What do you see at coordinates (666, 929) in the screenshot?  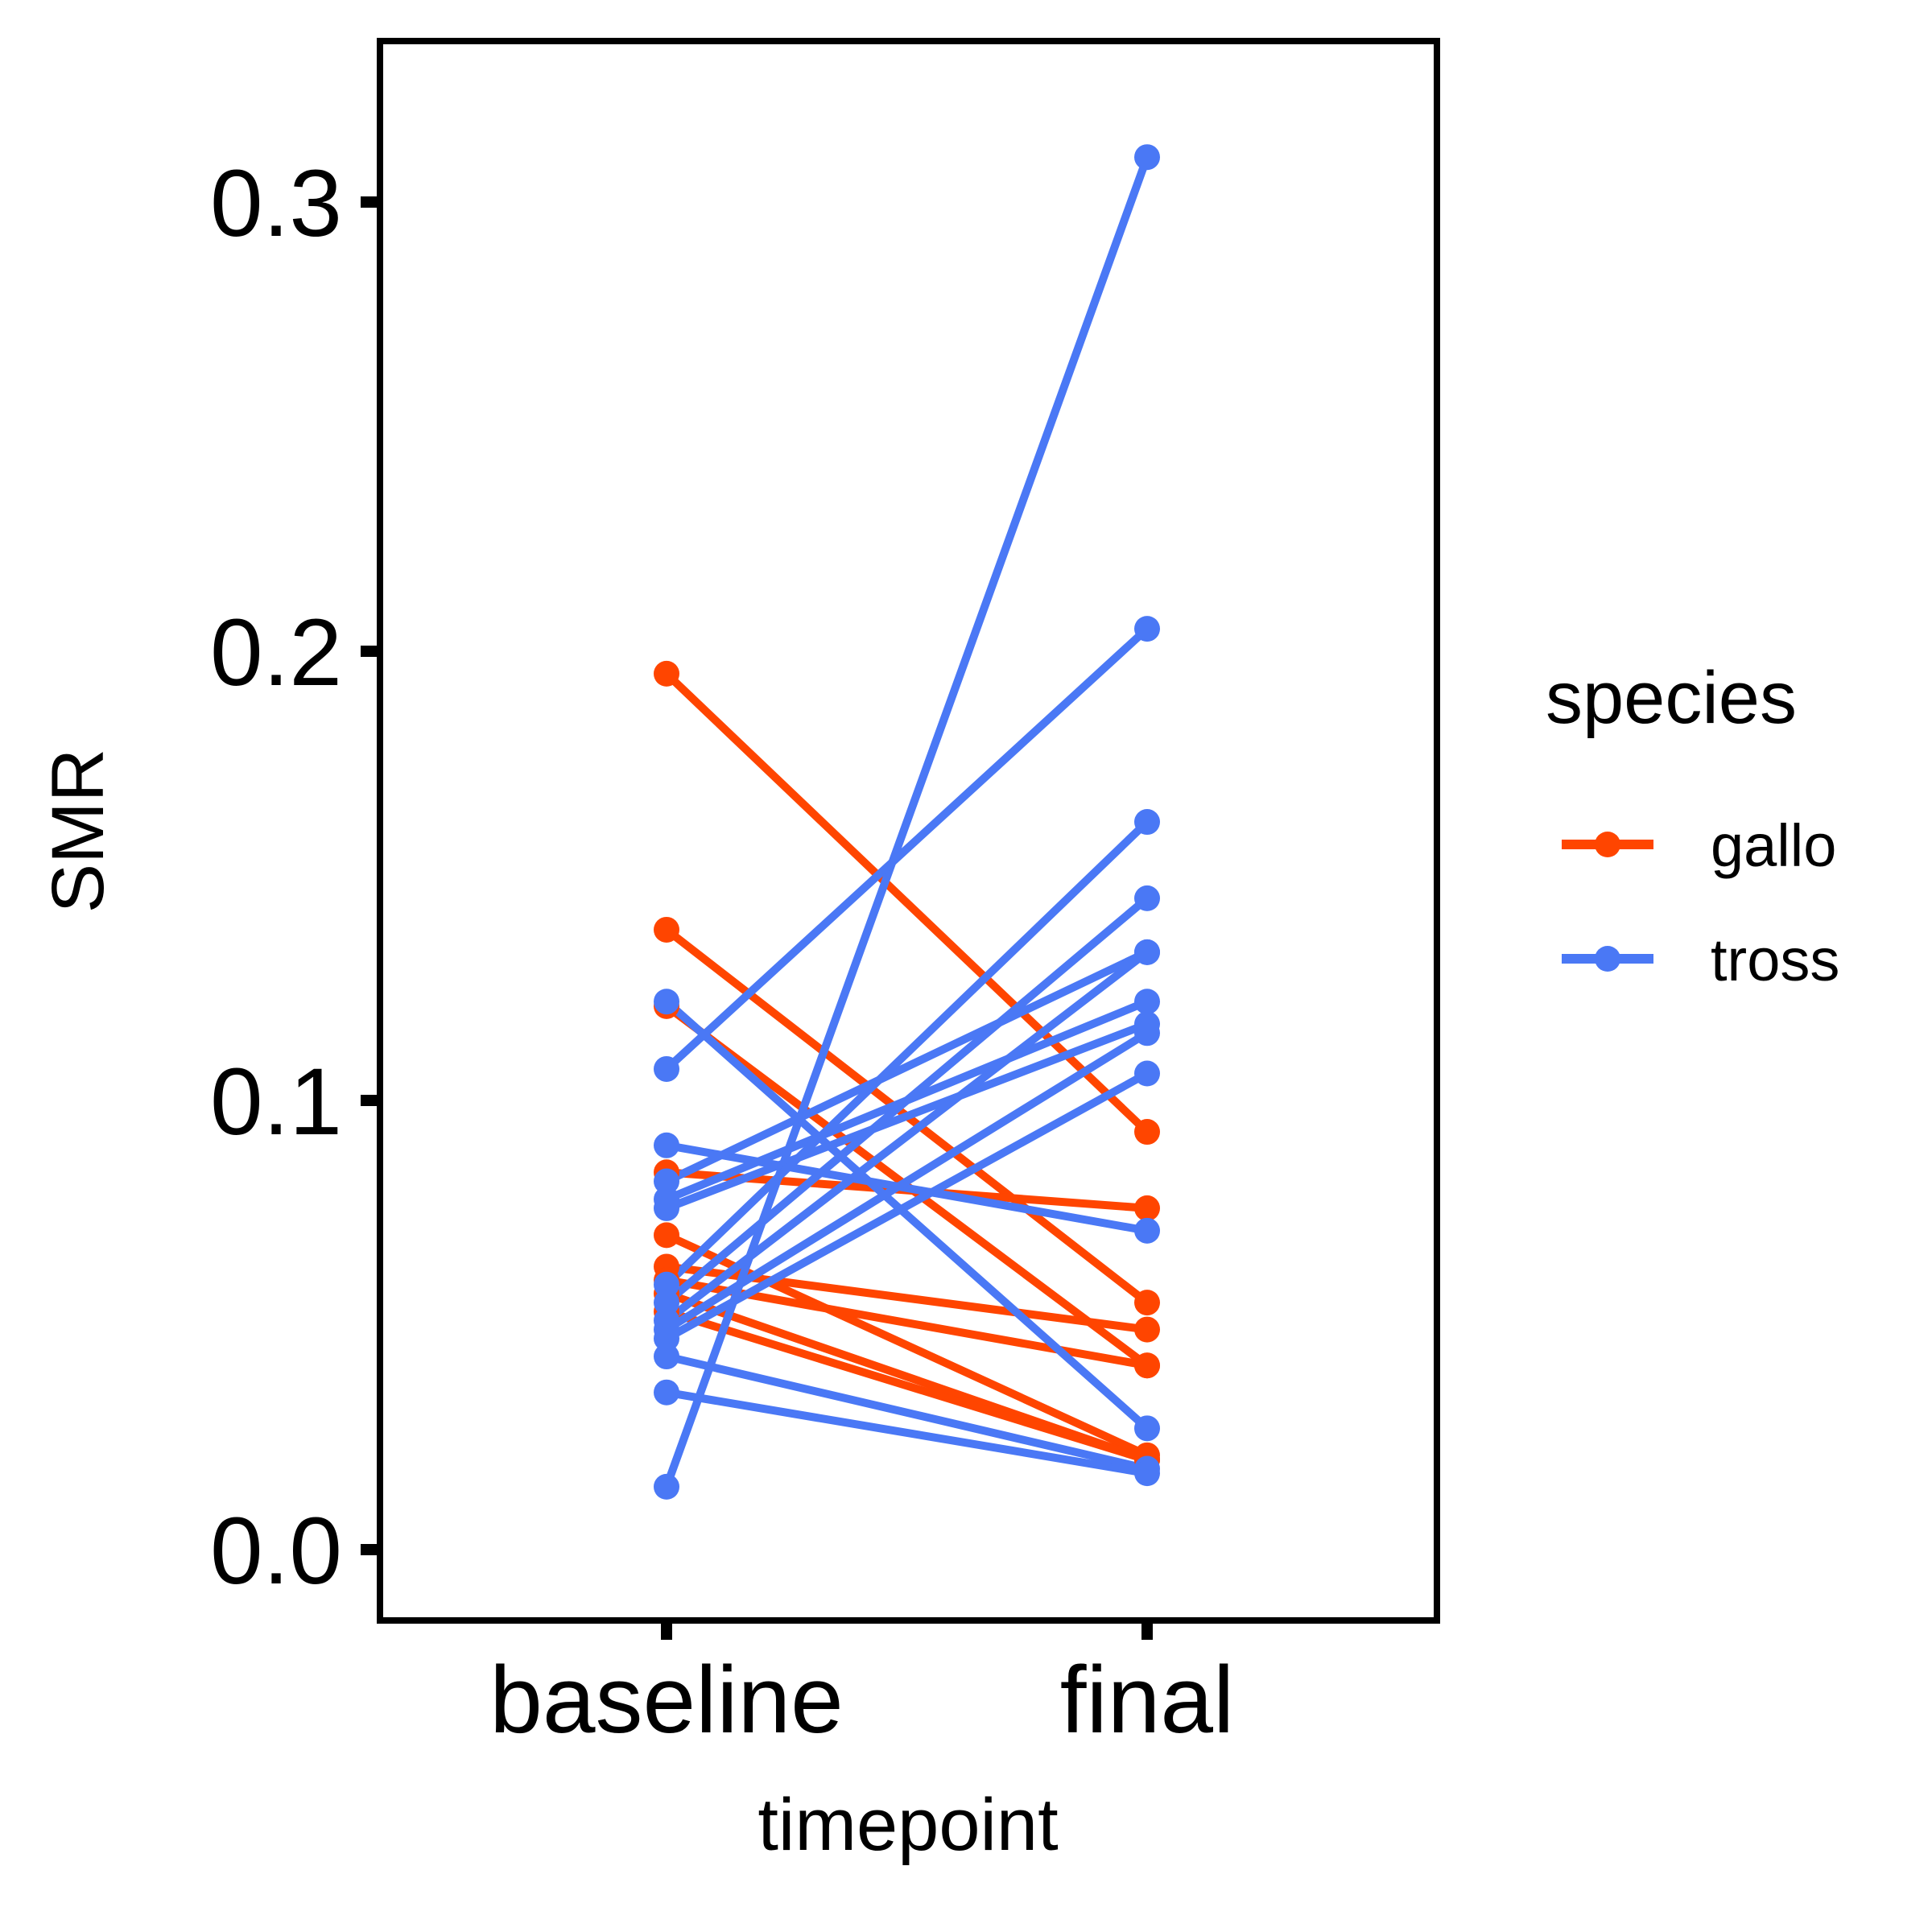 I see `gallo-point-2-baseline` at bounding box center [666, 929].